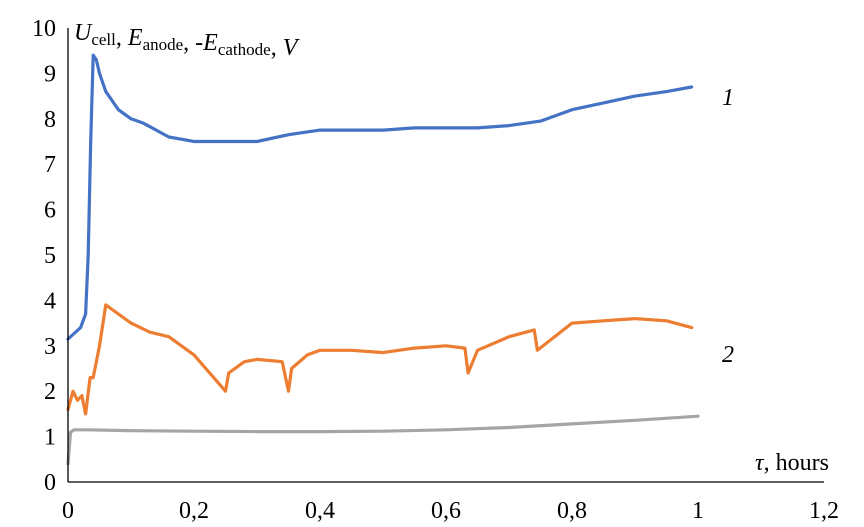  I want to click on x-tick-label: 0, so click(68, 511).